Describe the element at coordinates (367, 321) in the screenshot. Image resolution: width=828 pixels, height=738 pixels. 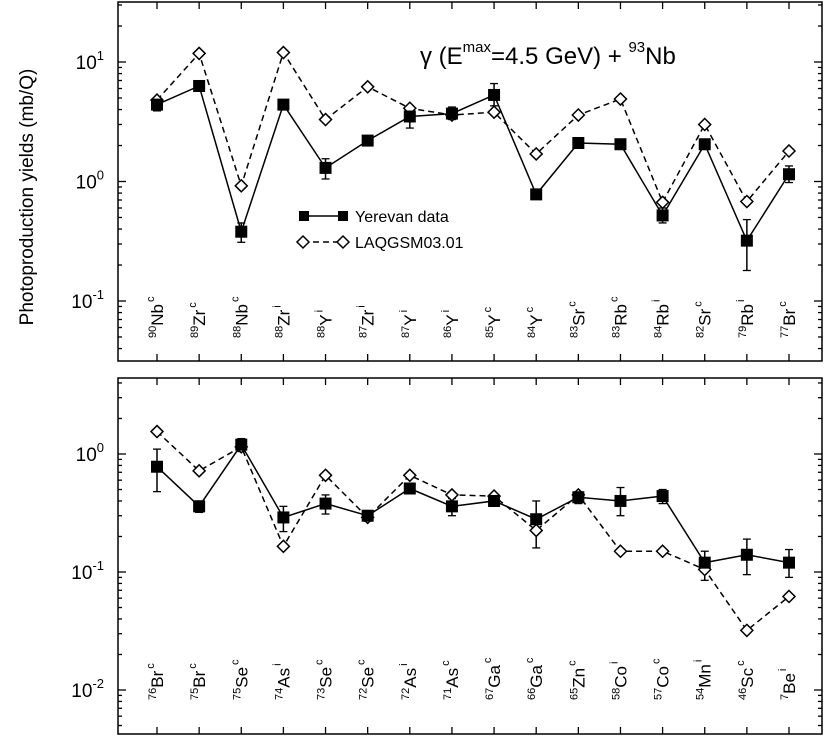
I see `isotope-label: 87Zri` at that location.